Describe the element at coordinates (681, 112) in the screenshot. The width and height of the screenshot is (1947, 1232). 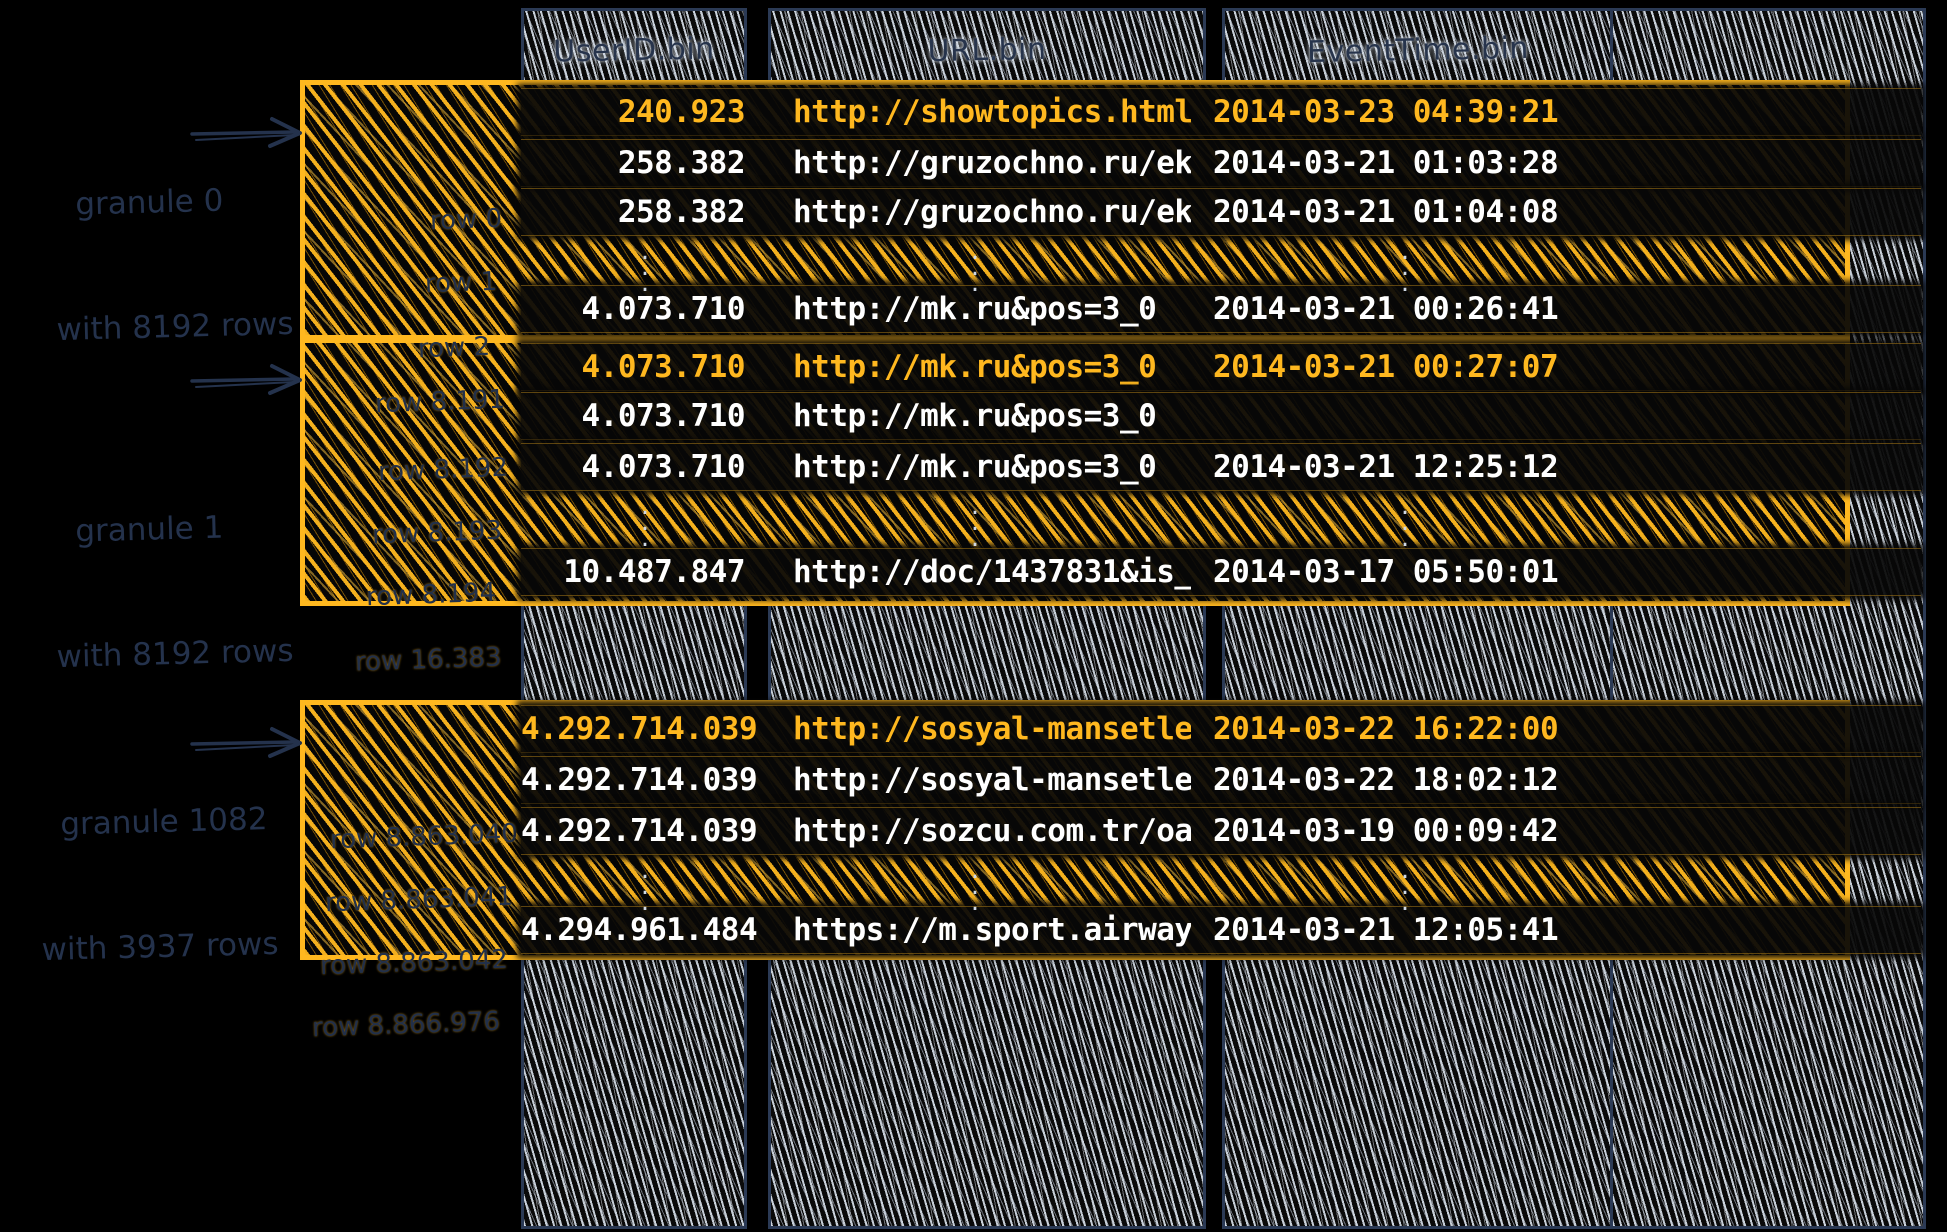
I see `cell-userid: 240.923` at that location.